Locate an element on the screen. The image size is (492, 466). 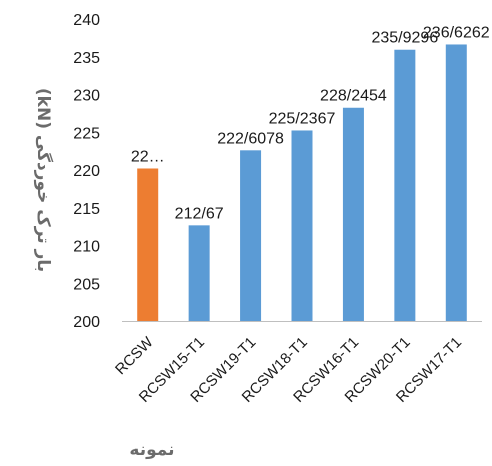
y-tick-label: 225 is located at coordinates (86, 133).